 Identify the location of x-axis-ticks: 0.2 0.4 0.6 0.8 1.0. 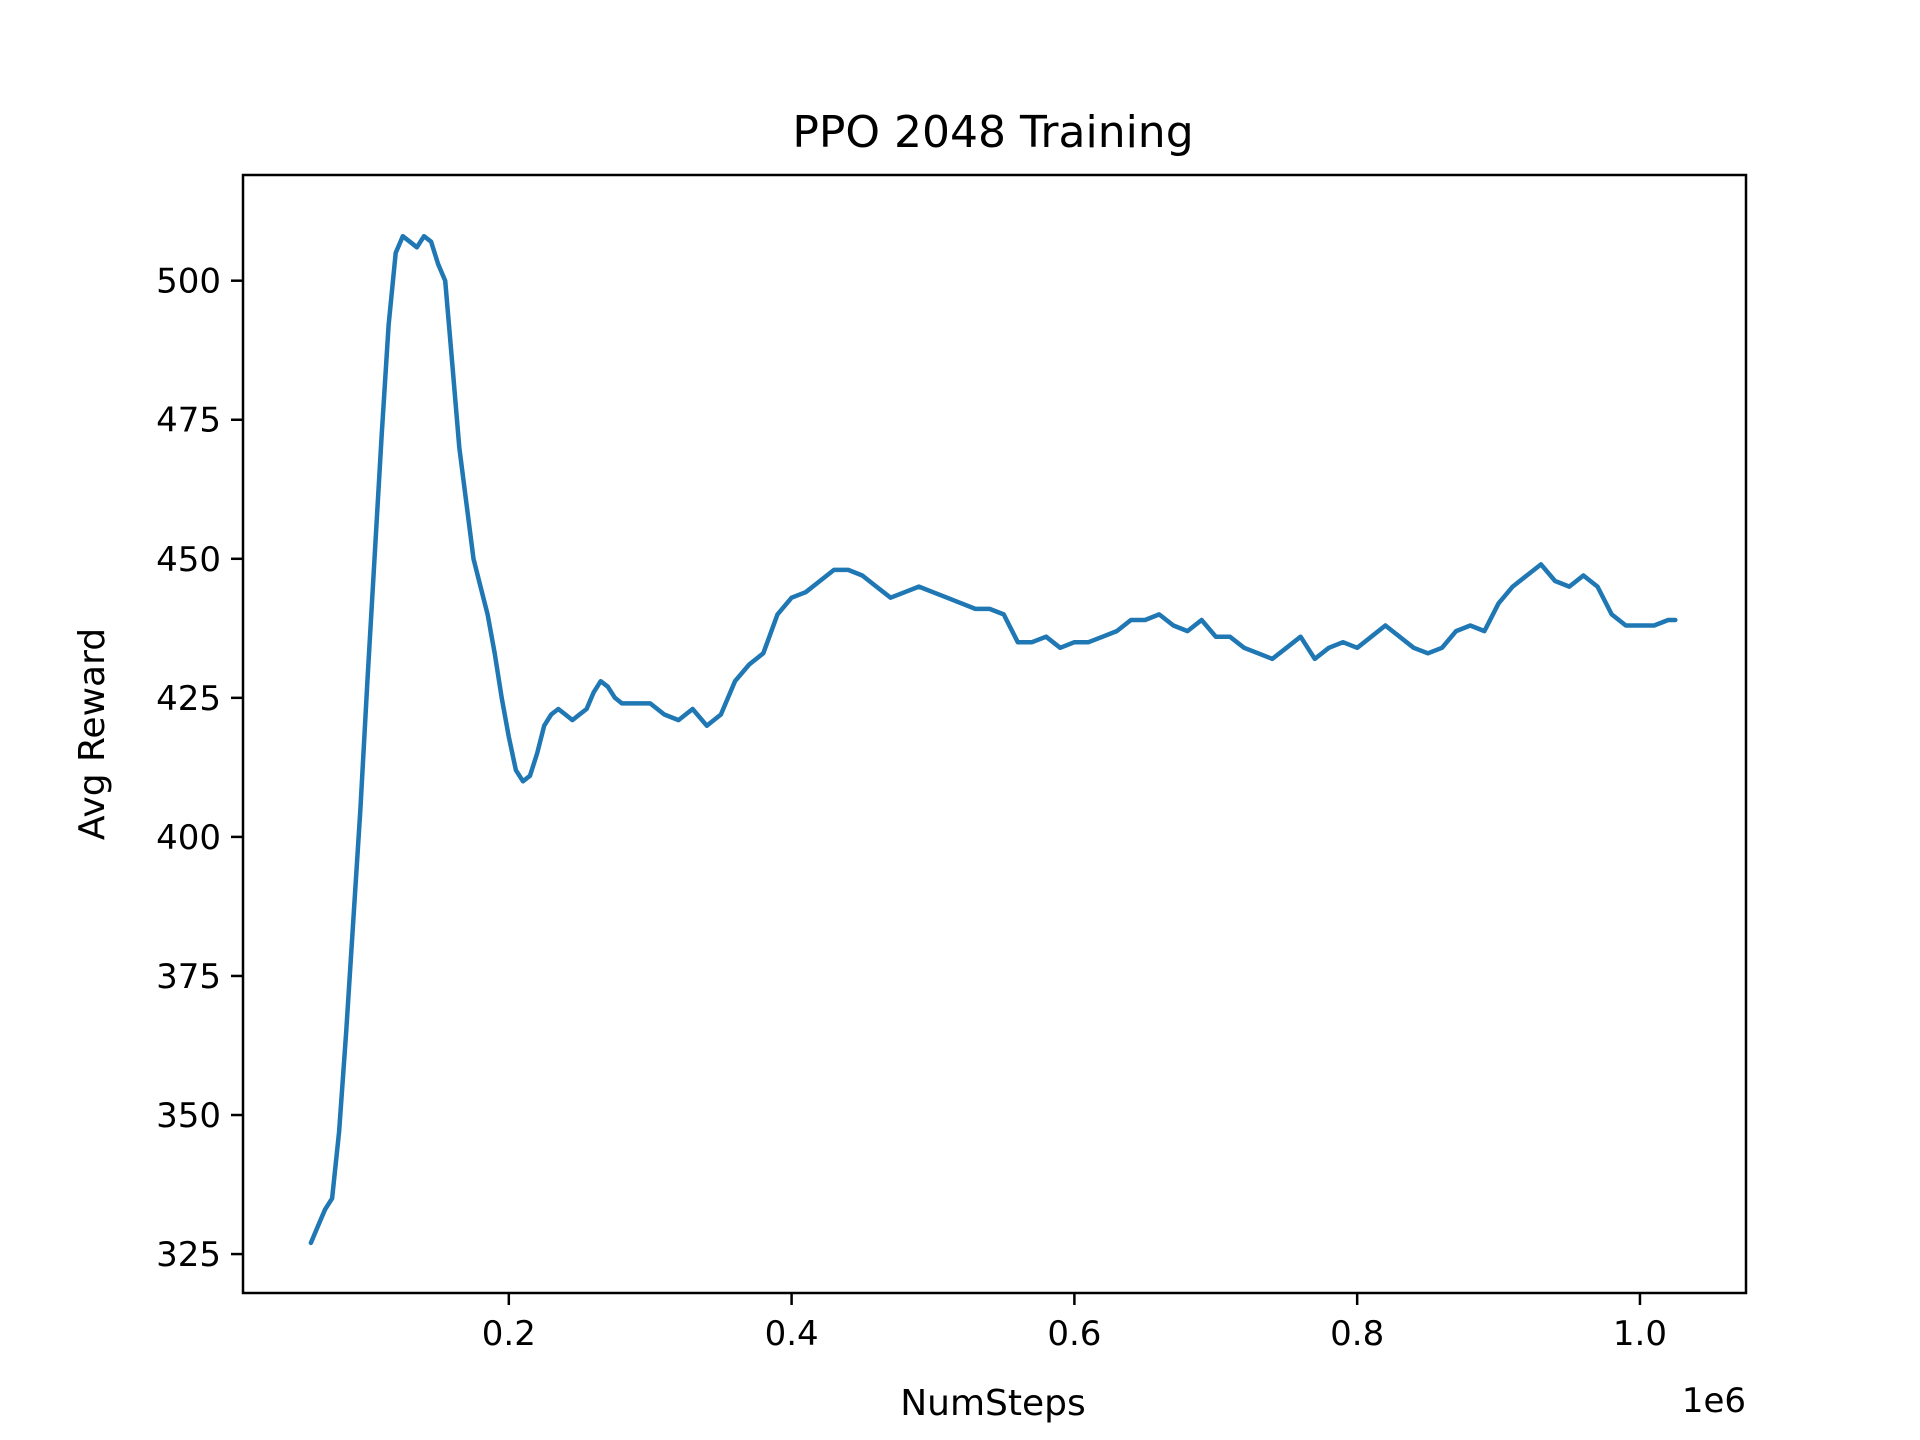
(1074, 1323).